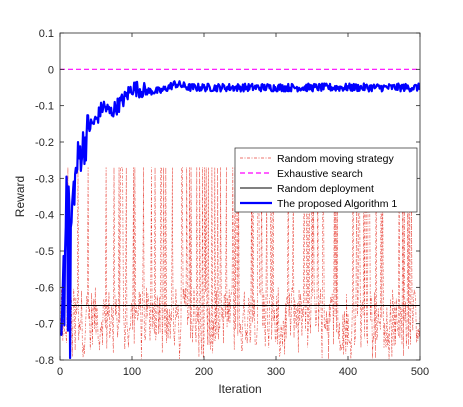 This screenshot has height=407, width=463. Describe the element at coordinates (51, 70) in the screenshot. I see `y-tick-label: 0` at that location.